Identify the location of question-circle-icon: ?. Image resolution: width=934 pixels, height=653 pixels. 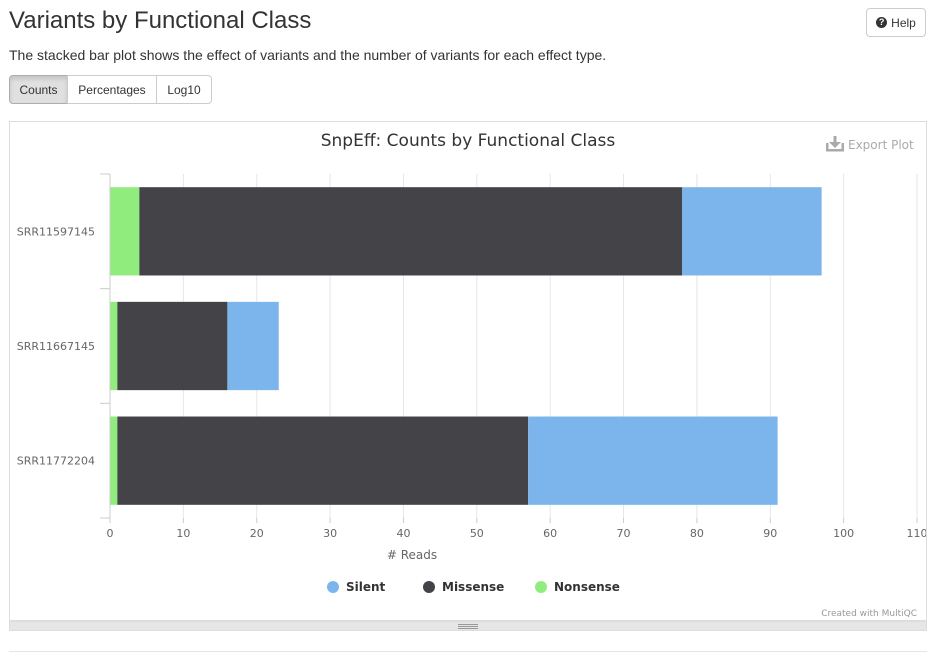
(882, 22).